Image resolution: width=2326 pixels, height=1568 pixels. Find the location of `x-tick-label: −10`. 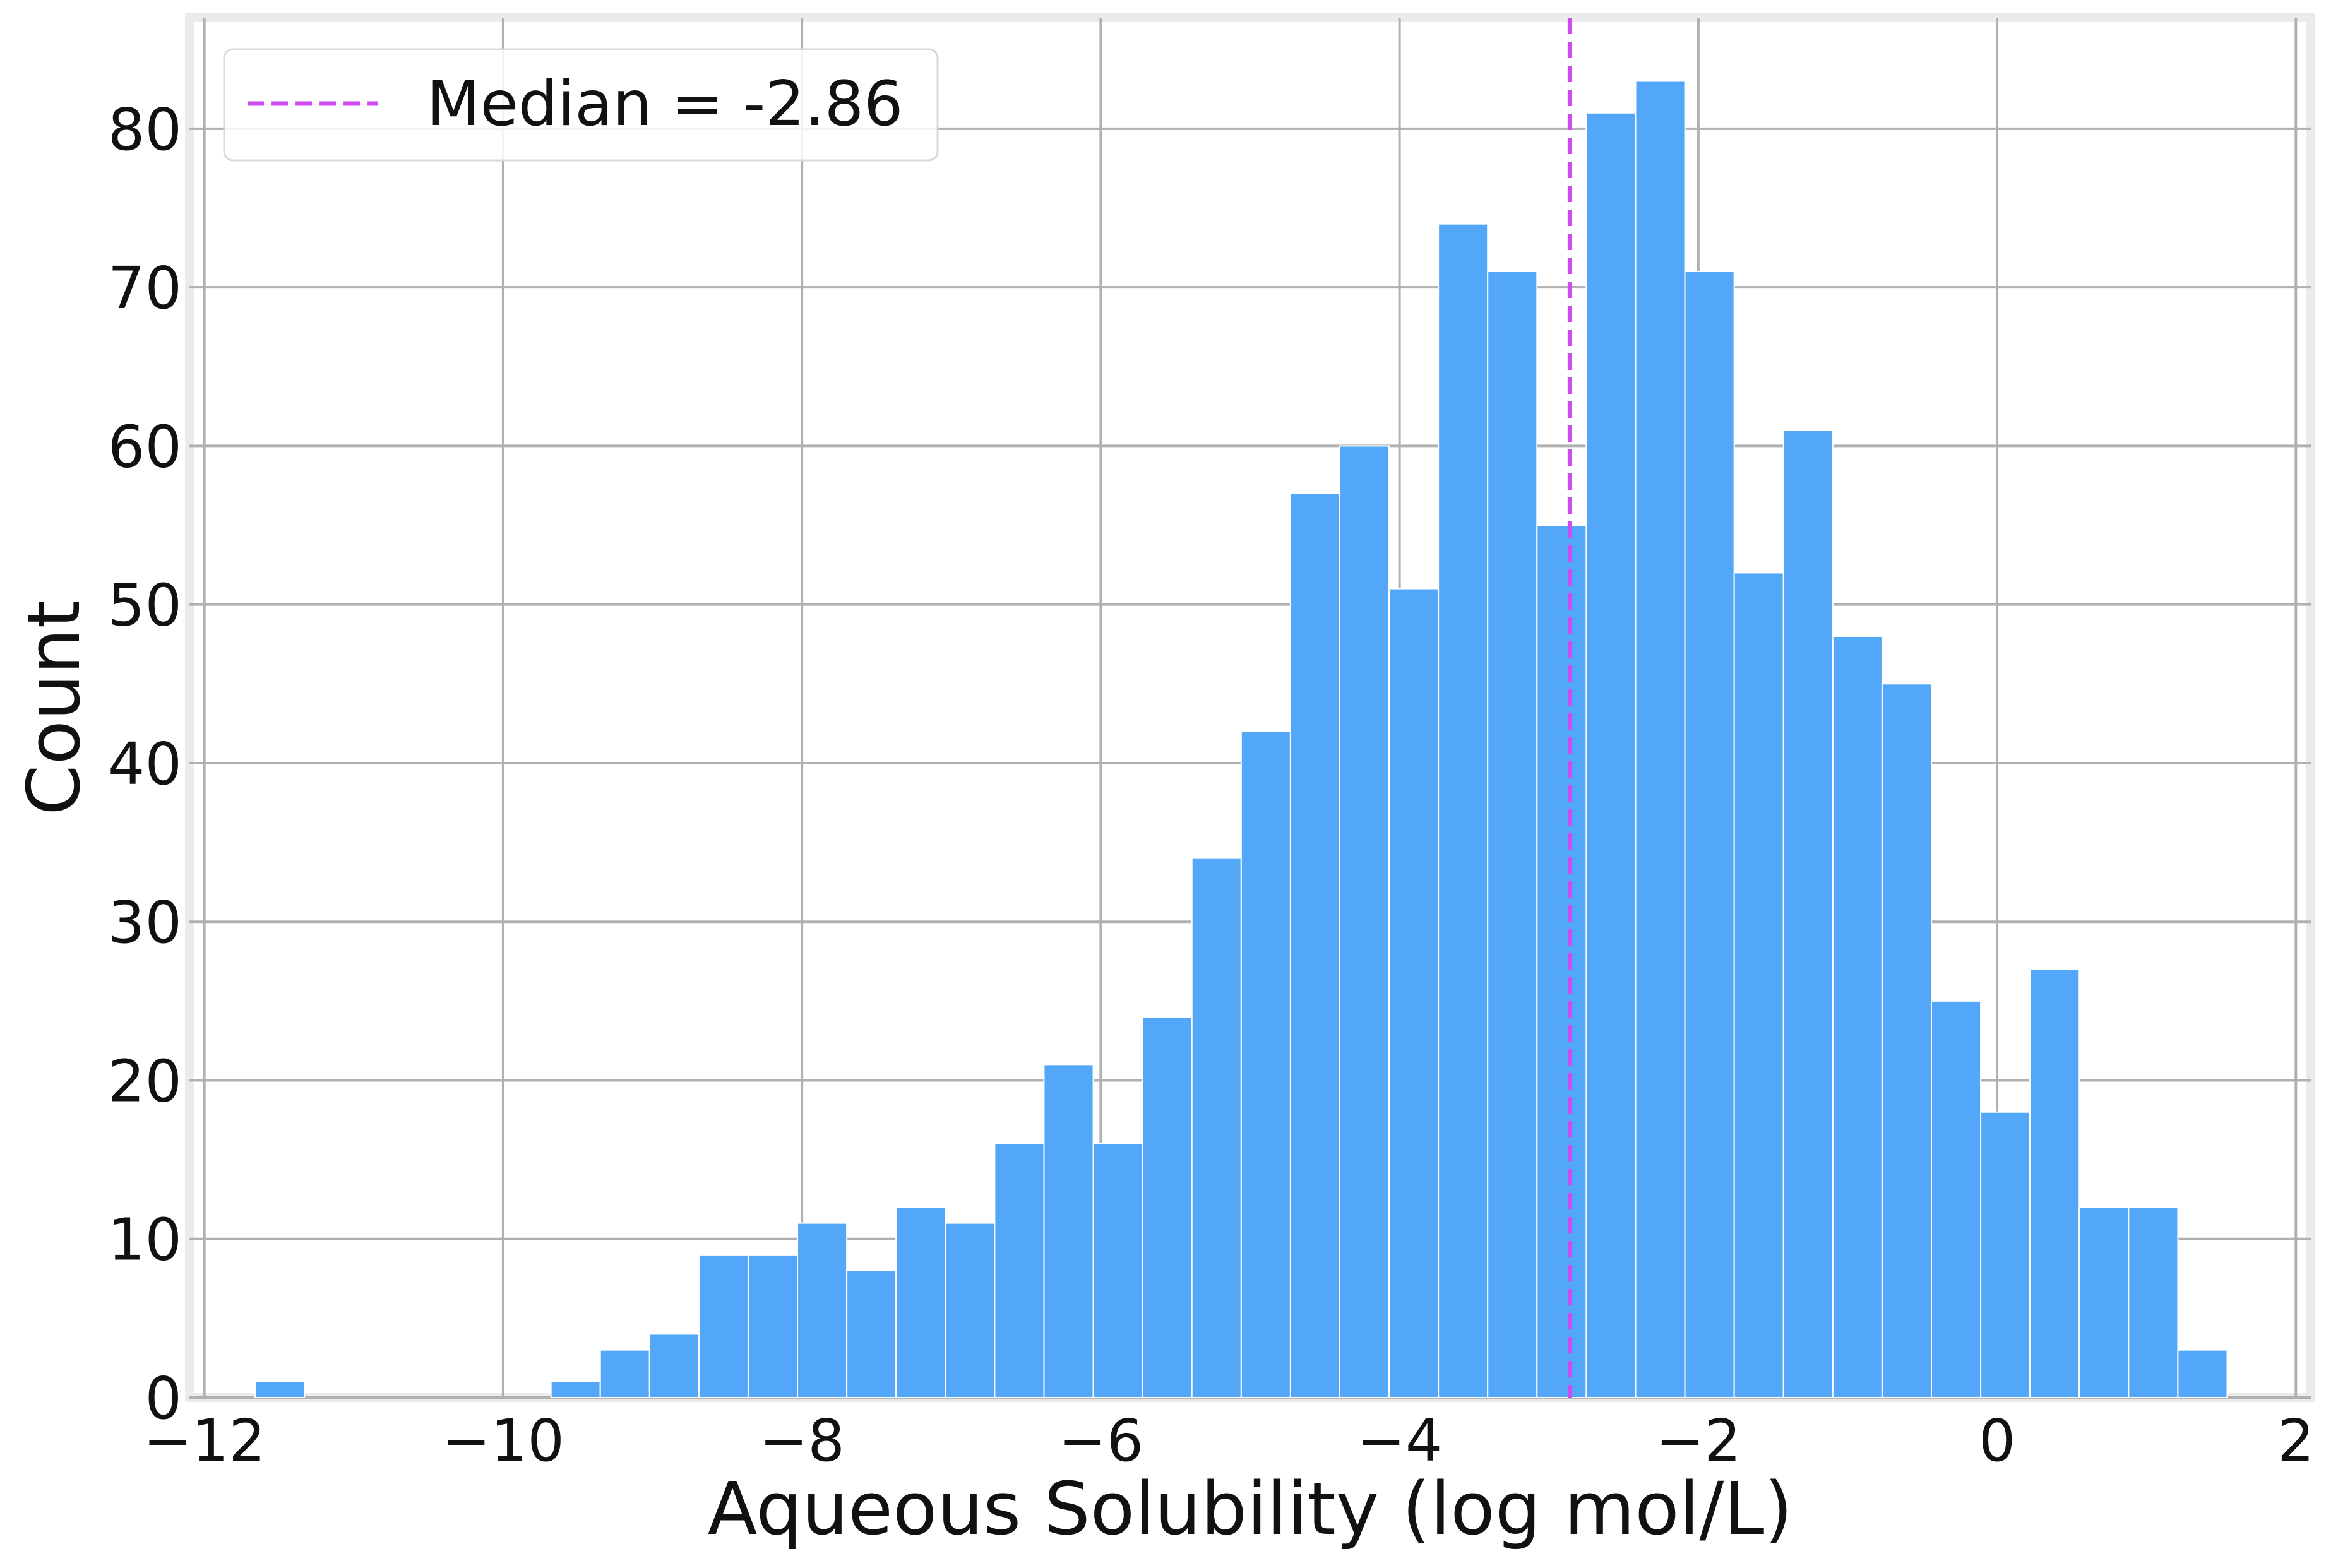

x-tick-label: −10 is located at coordinates (503, 1441).